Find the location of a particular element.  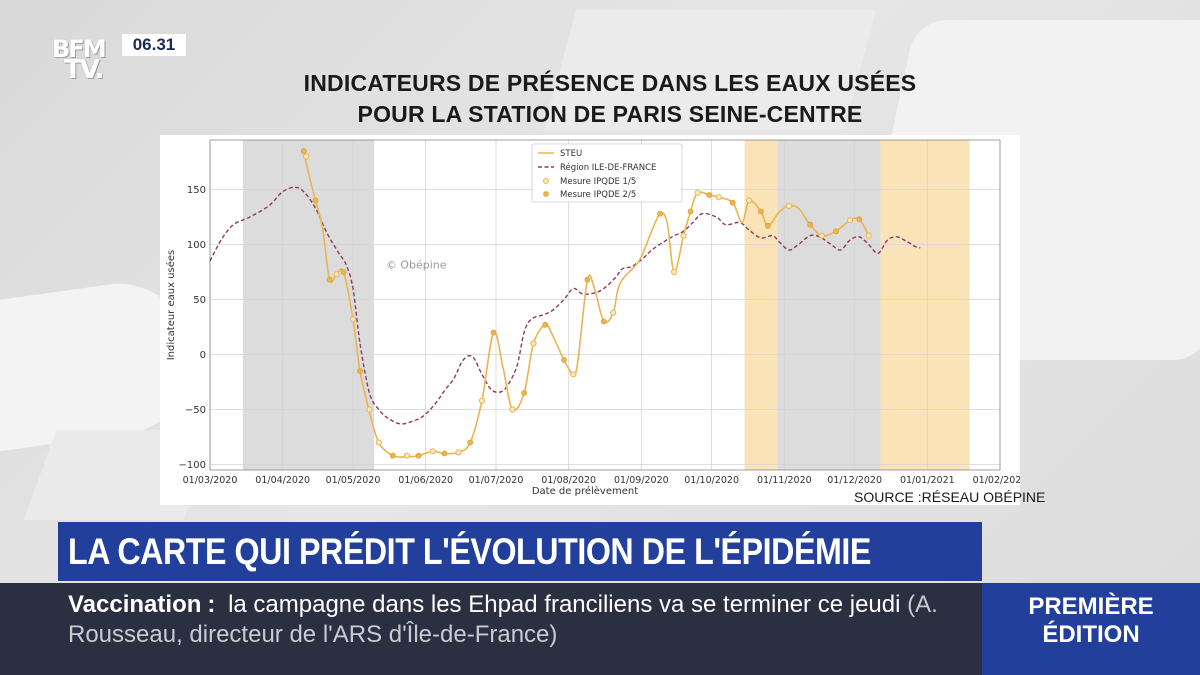

y-tick-label: 50 is located at coordinates (199, 300).